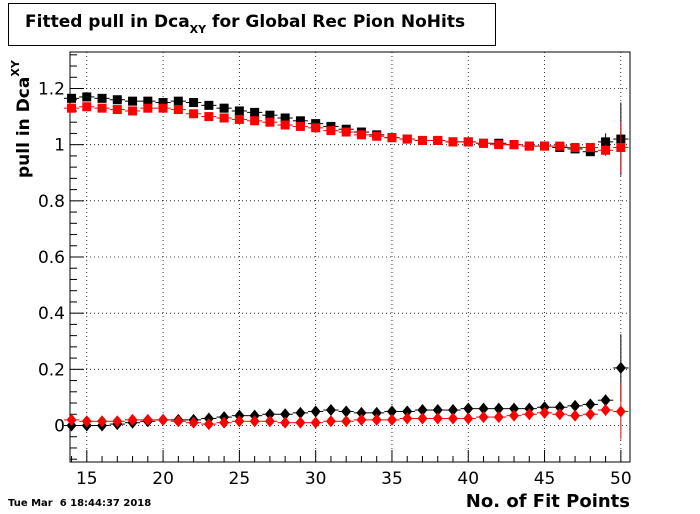 This screenshot has width=700, height=514. What do you see at coordinates (87, 479) in the screenshot?
I see `x-tick-label: 15` at bounding box center [87, 479].